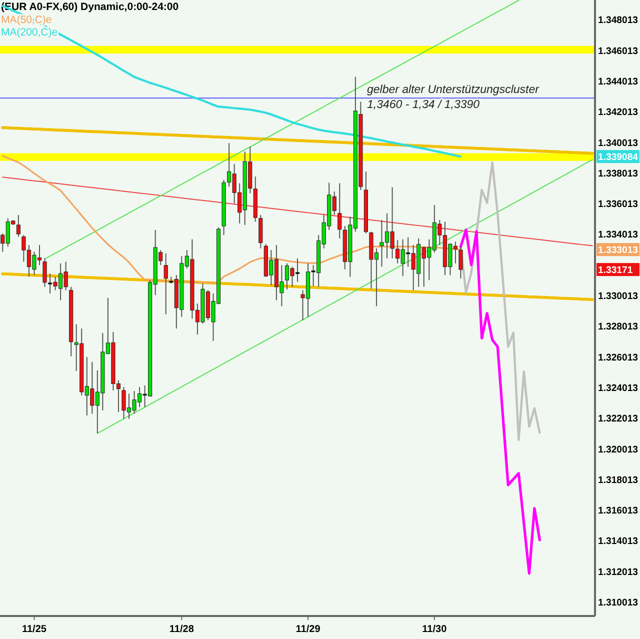  What do you see at coordinates (308, 629) in the screenshot?
I see `x-tick-label: 11/29` at bounding box center [308, 629].